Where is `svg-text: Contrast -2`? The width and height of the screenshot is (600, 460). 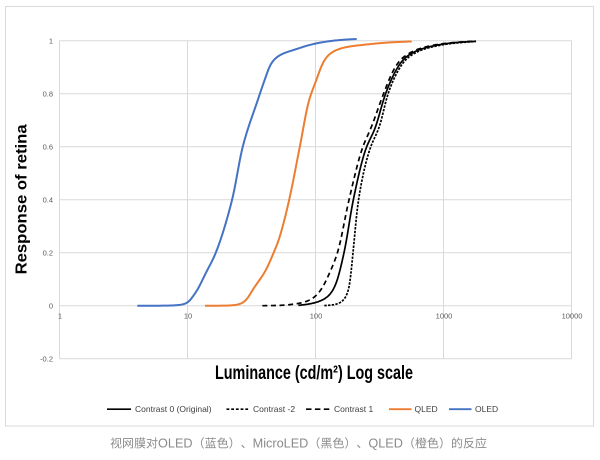 svg-text: Contrast -2 is located at coordinates (274, 409).